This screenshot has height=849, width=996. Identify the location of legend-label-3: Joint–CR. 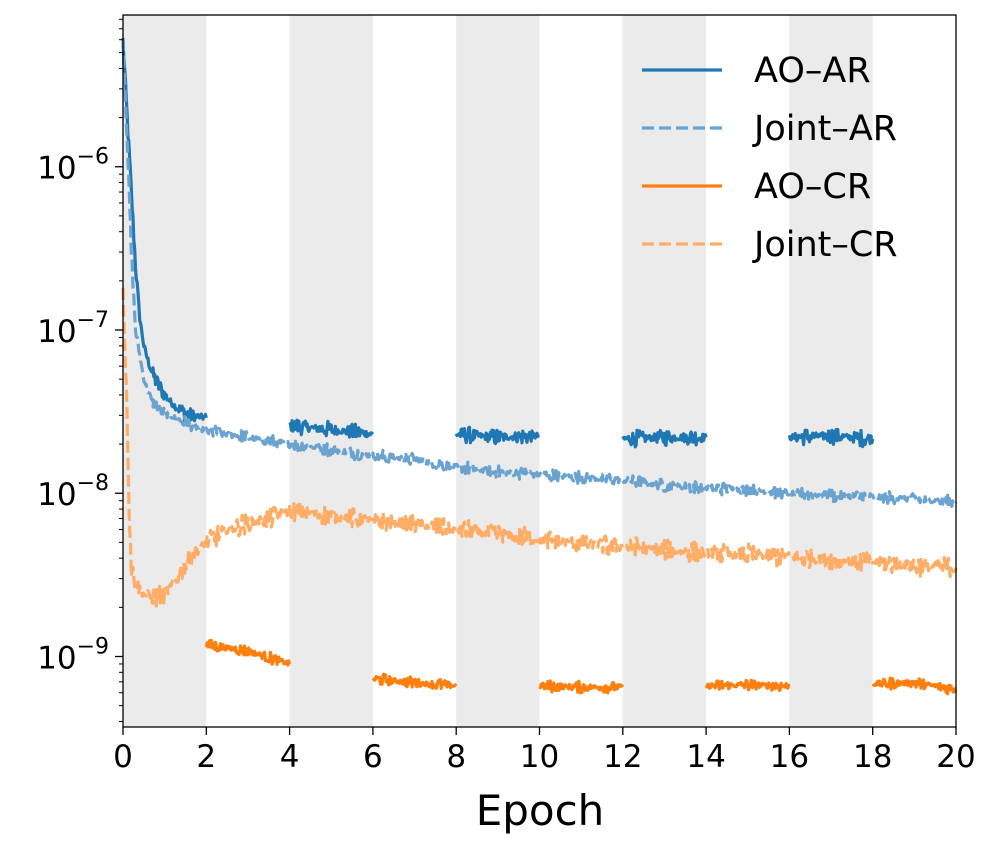
(825, 245).